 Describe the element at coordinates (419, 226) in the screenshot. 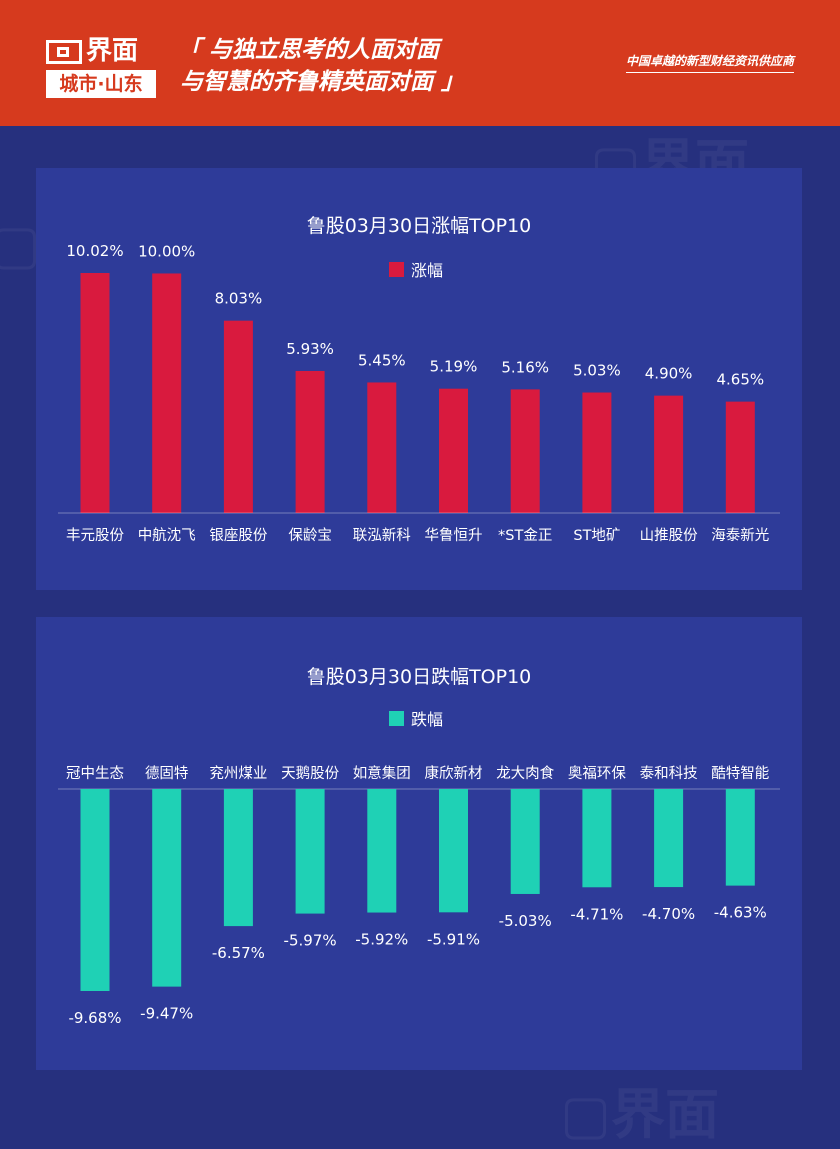

I see `chart-title: 鲁股03月30日涨幅TOP10` at that location.